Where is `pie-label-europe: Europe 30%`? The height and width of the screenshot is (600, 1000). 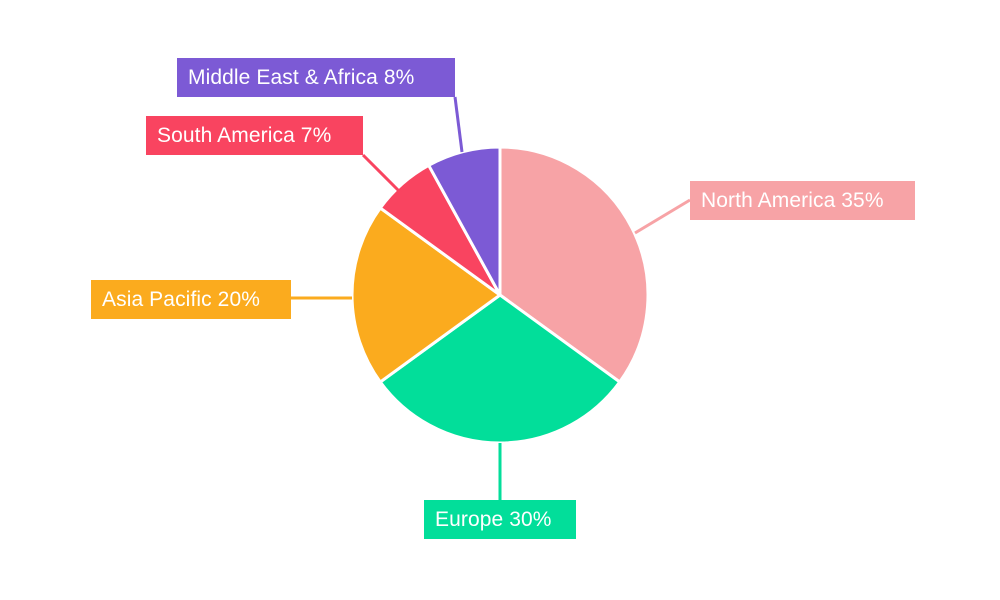
pie-label-europe: Europe 30% is located at coordinates (500, 519).